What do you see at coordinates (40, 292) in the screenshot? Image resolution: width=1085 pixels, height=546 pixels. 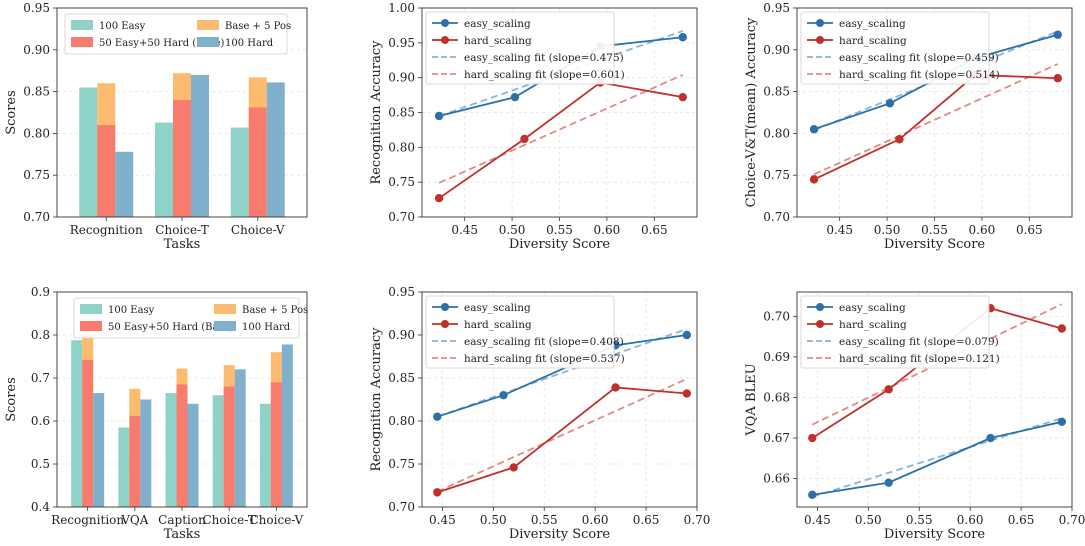 I see `y-tick-label: 0.9` at bounding box center [40, 292].